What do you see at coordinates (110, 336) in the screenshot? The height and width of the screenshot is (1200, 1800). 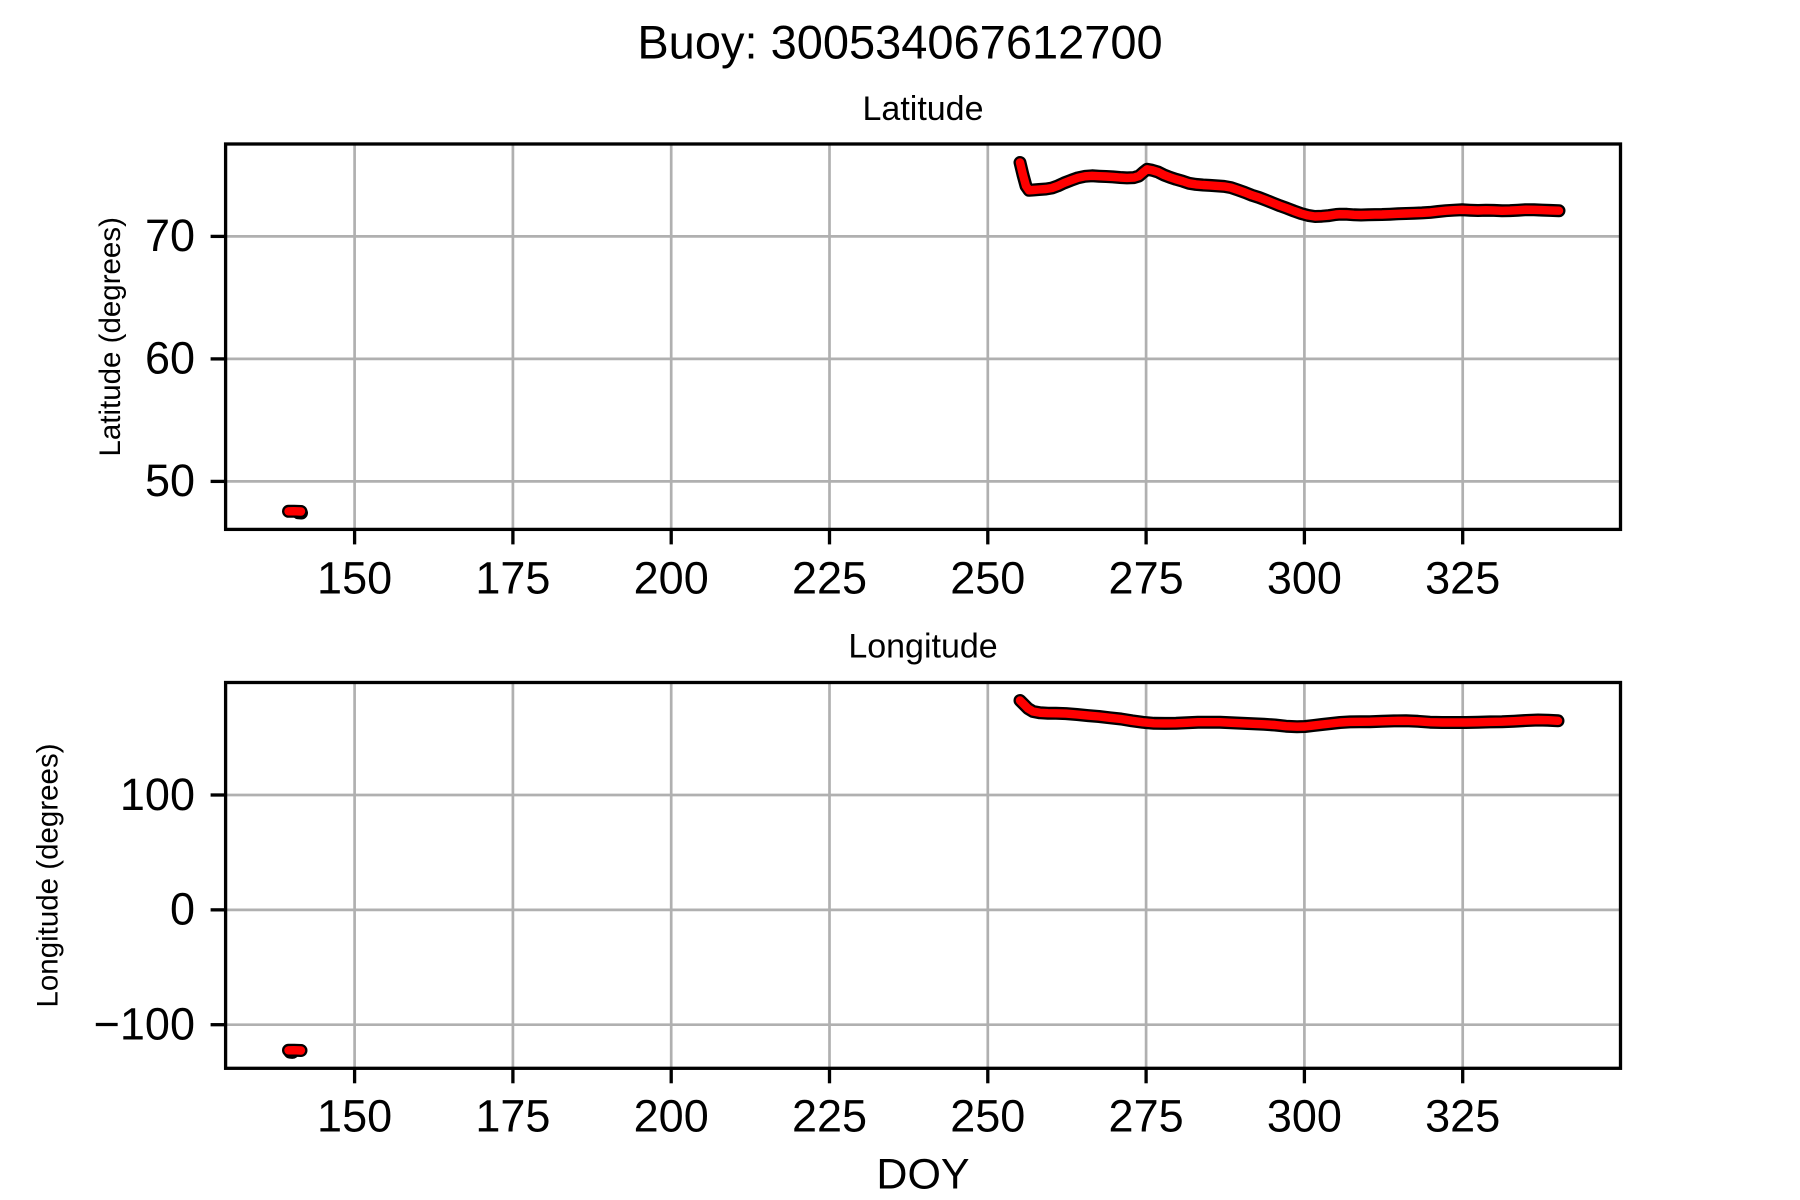 I see `svg-text: Latitude (degrees)` at bounding box center [110, 336].